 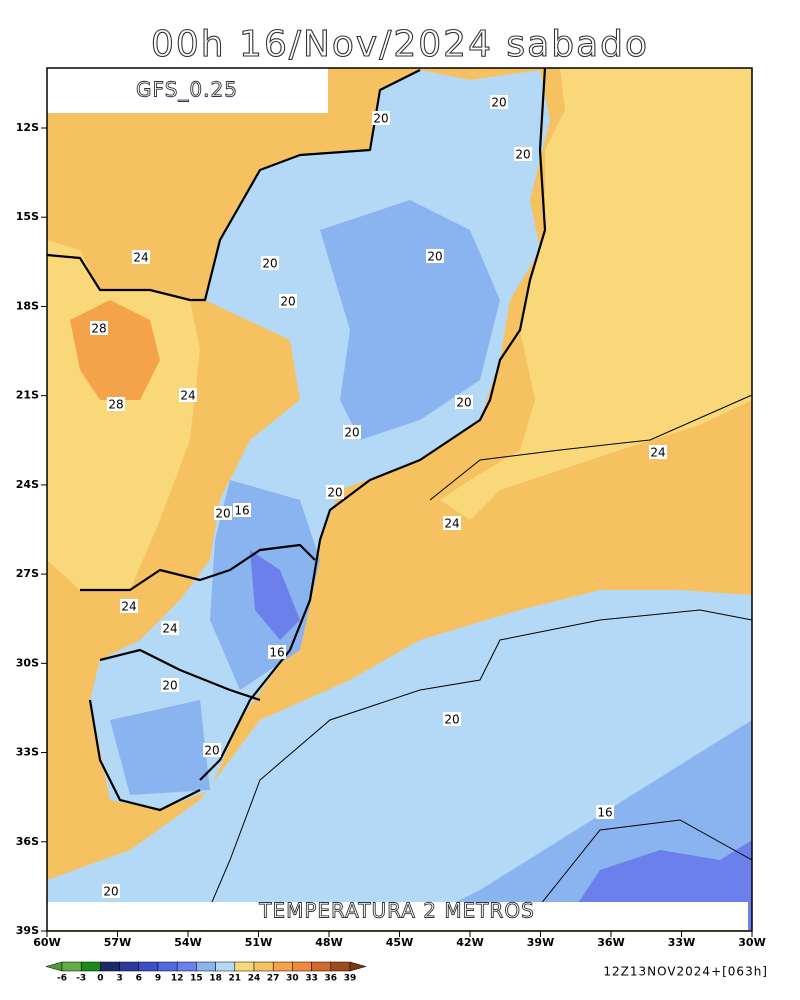 I want to click on lat-label: 12S, so click(x=27, y=127).